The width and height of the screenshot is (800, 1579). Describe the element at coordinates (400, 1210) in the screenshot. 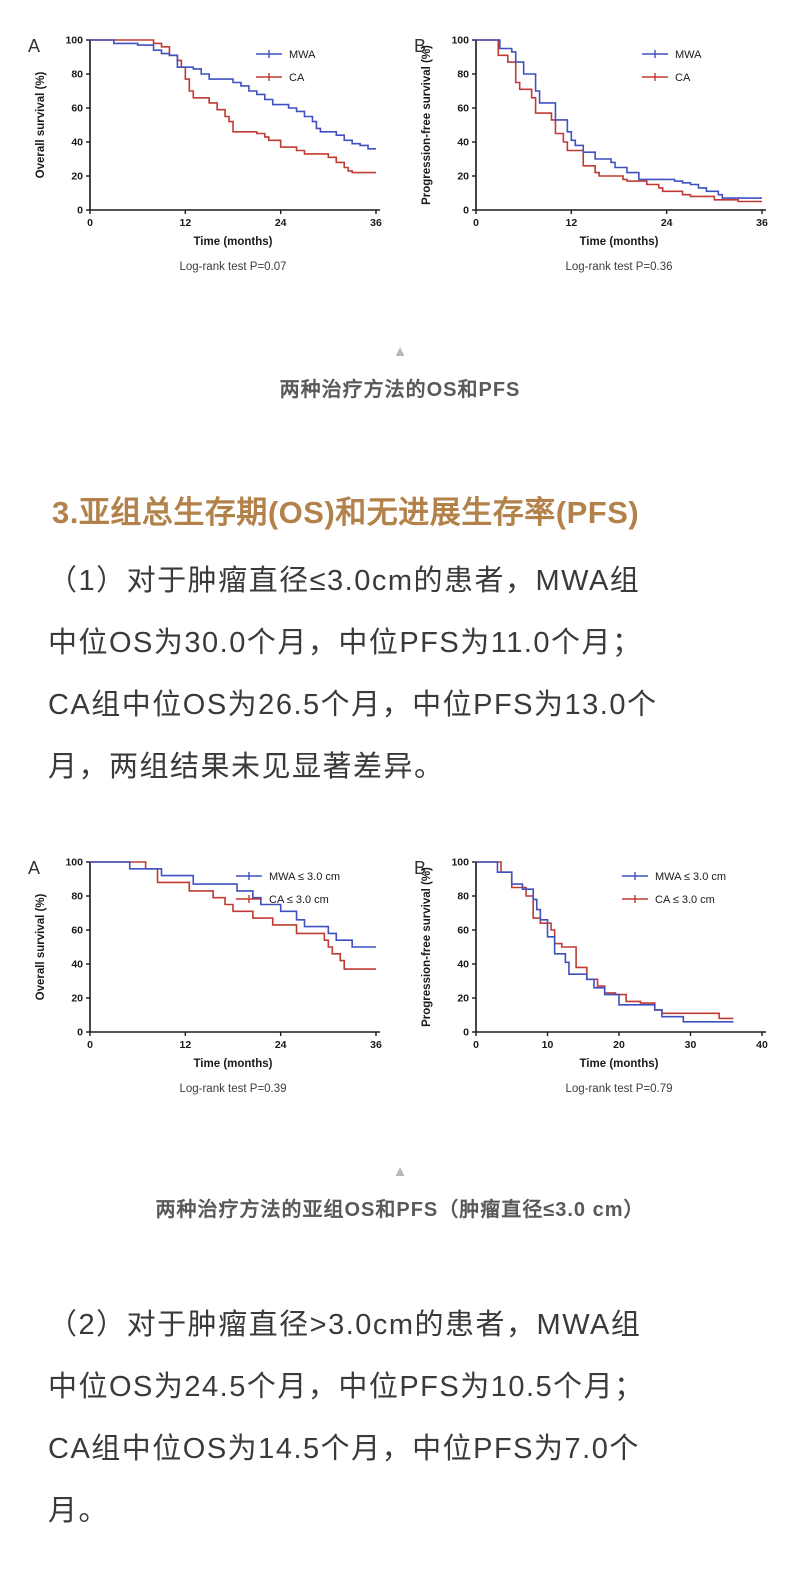

I see `figure-2-caption: 两种治疗方法的亚组OS和PFS（肿瘤直径≤3.0 cm）` at that location.